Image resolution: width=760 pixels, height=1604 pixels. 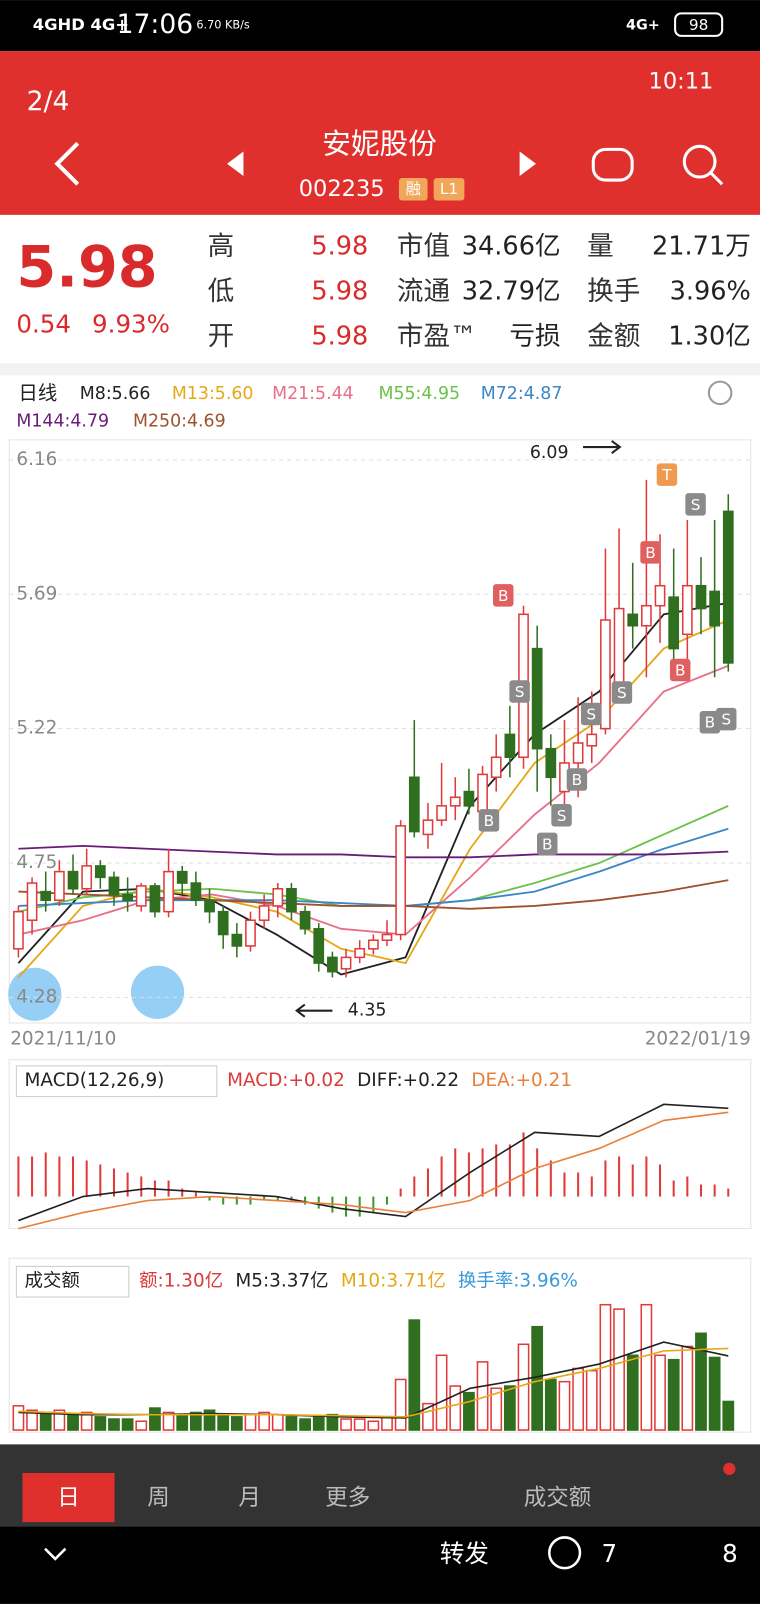 I want to click on collapse, so click(x=55, y=1554).